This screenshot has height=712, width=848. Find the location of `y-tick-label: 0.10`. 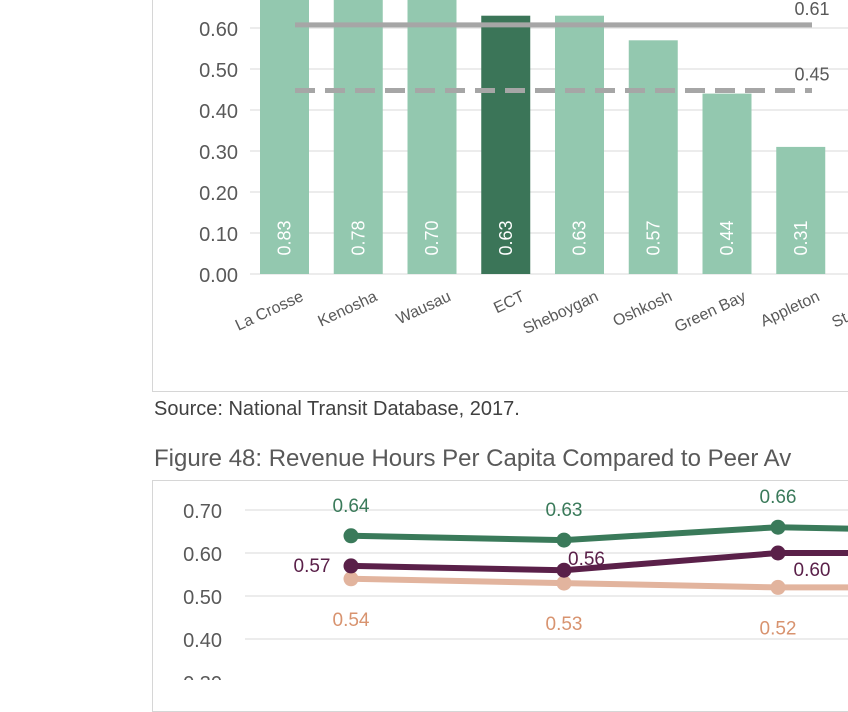

y-tick-label: 0.10 is located at coordinates (218, 235).